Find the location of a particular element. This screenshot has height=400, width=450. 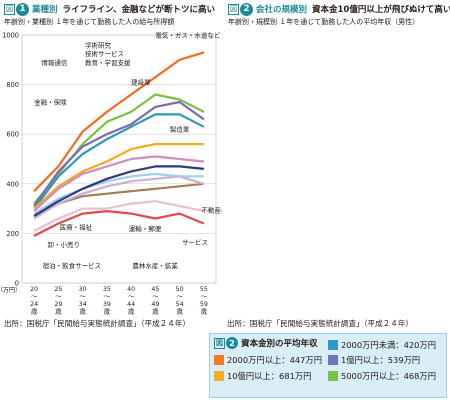

industry-chart-header: 図 1 業種別 ライフライン、金融などが断トツに高い is located at coordinates (109, 9).